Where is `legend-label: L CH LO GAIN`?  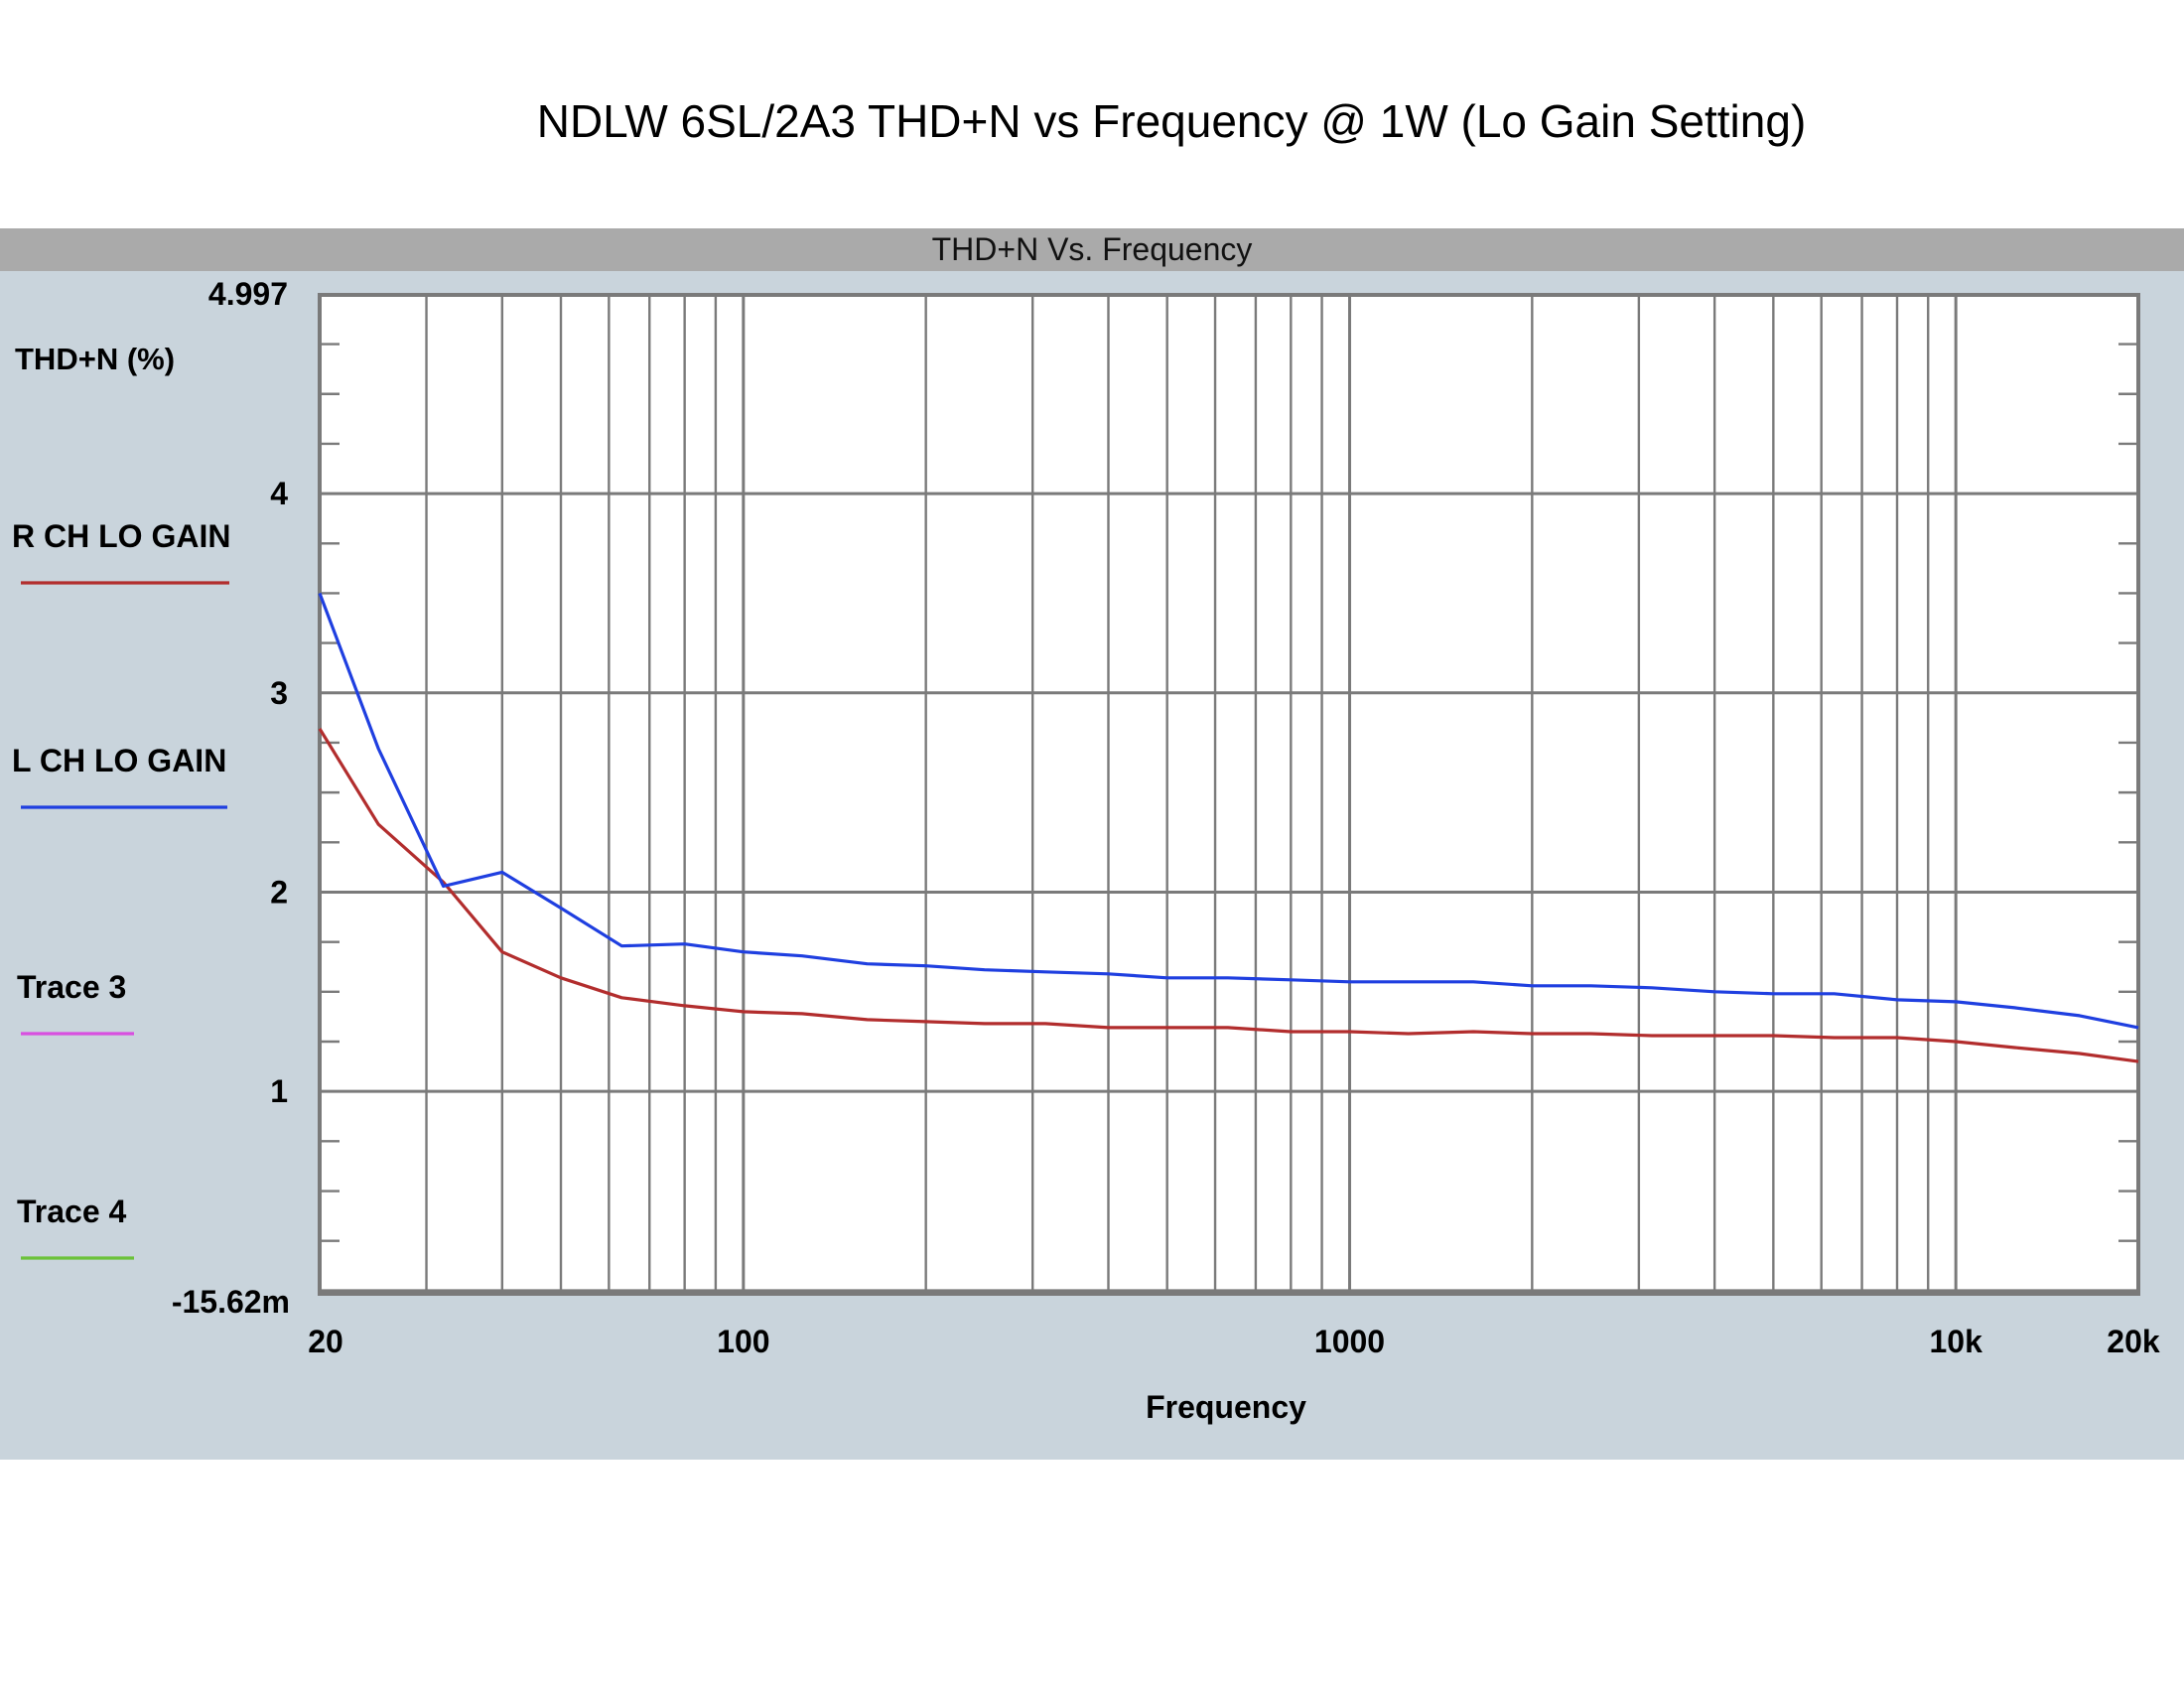 legend-label: L CH LO GAIN is located at coordinates (119, 760).